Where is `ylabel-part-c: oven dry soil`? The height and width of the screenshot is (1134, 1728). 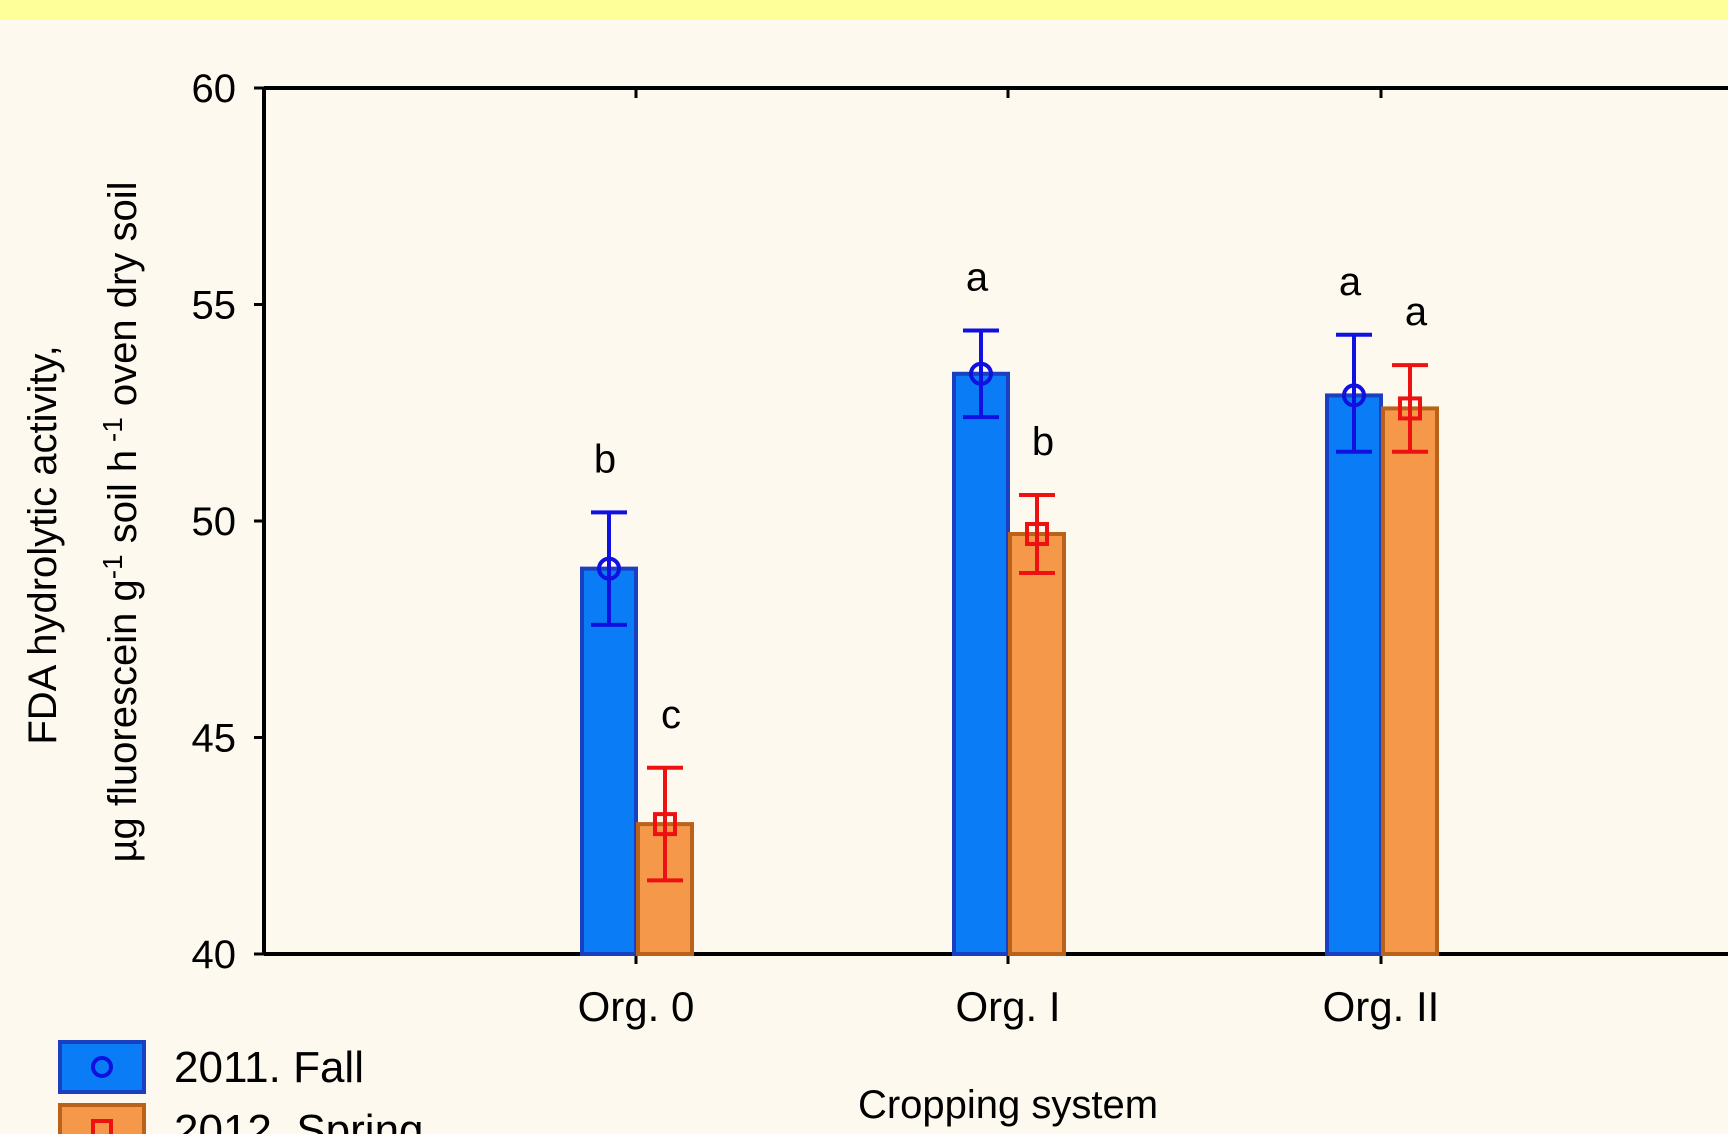
ylabel-part-c: oven dry soil is located at coordinates (123, 300).